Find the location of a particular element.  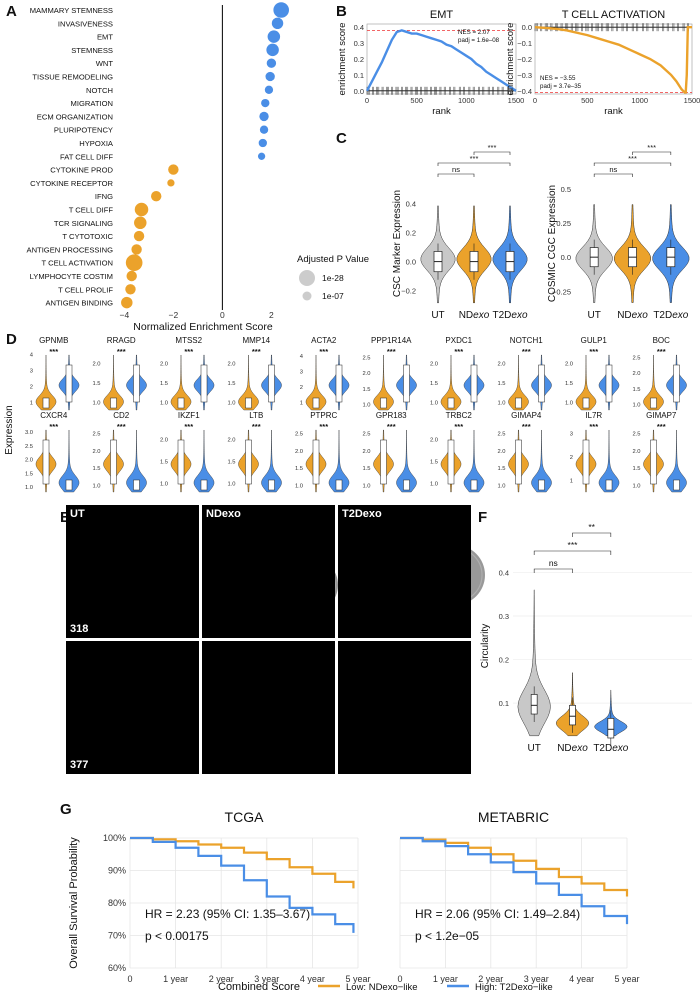

axis-tick-label: 100% is located at coordinates (114, 838).